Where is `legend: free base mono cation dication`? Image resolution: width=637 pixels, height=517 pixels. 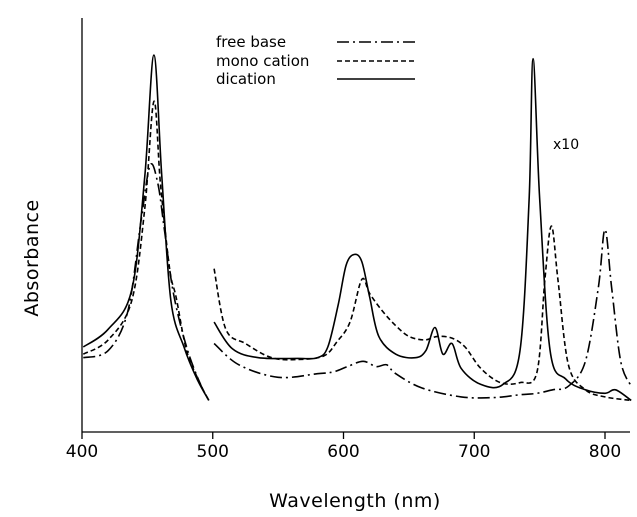 legend: free base mono cation dication is located at coordinates (315, 60).